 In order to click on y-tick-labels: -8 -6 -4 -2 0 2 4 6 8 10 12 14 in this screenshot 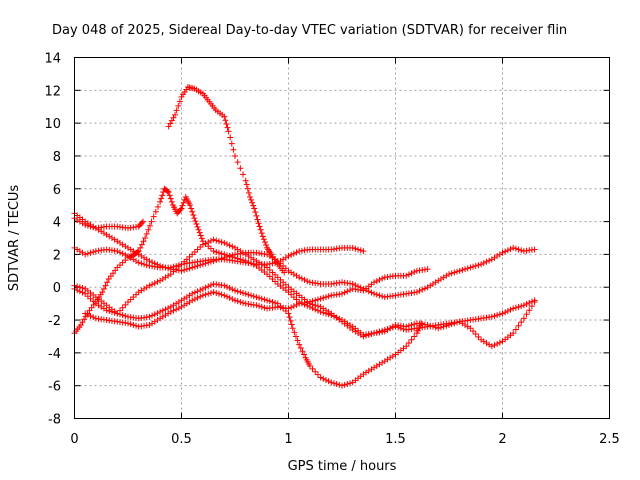, I will do `click(52, 240)`.